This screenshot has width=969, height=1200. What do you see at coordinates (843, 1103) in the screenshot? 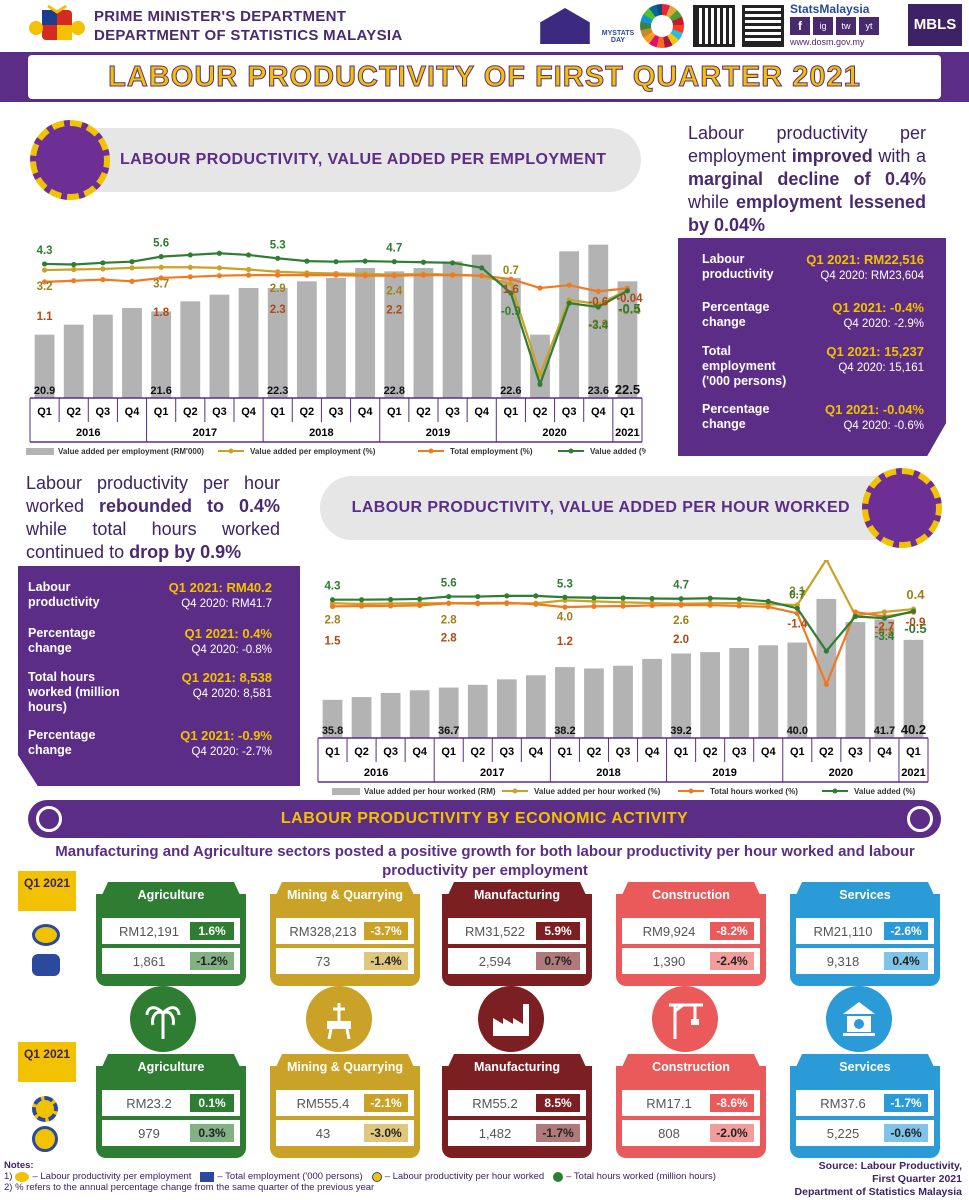
I see `productivity-value: RM37.6` at bounding box center [843, 1103].